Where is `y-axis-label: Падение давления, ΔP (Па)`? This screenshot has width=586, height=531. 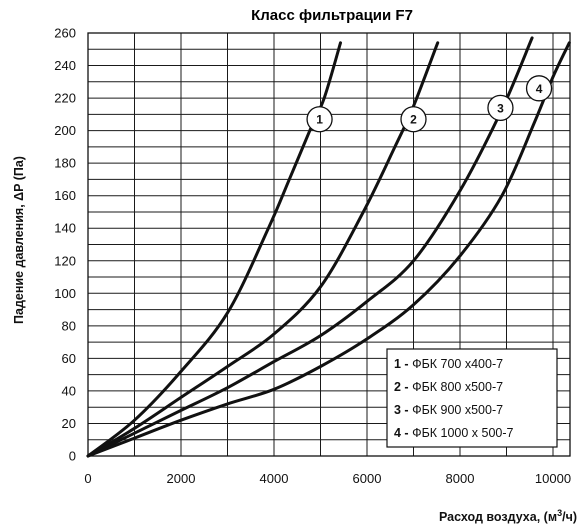
y-axis-label: Падение давления, ΔP (Па) is located at coordinates (19, 240).